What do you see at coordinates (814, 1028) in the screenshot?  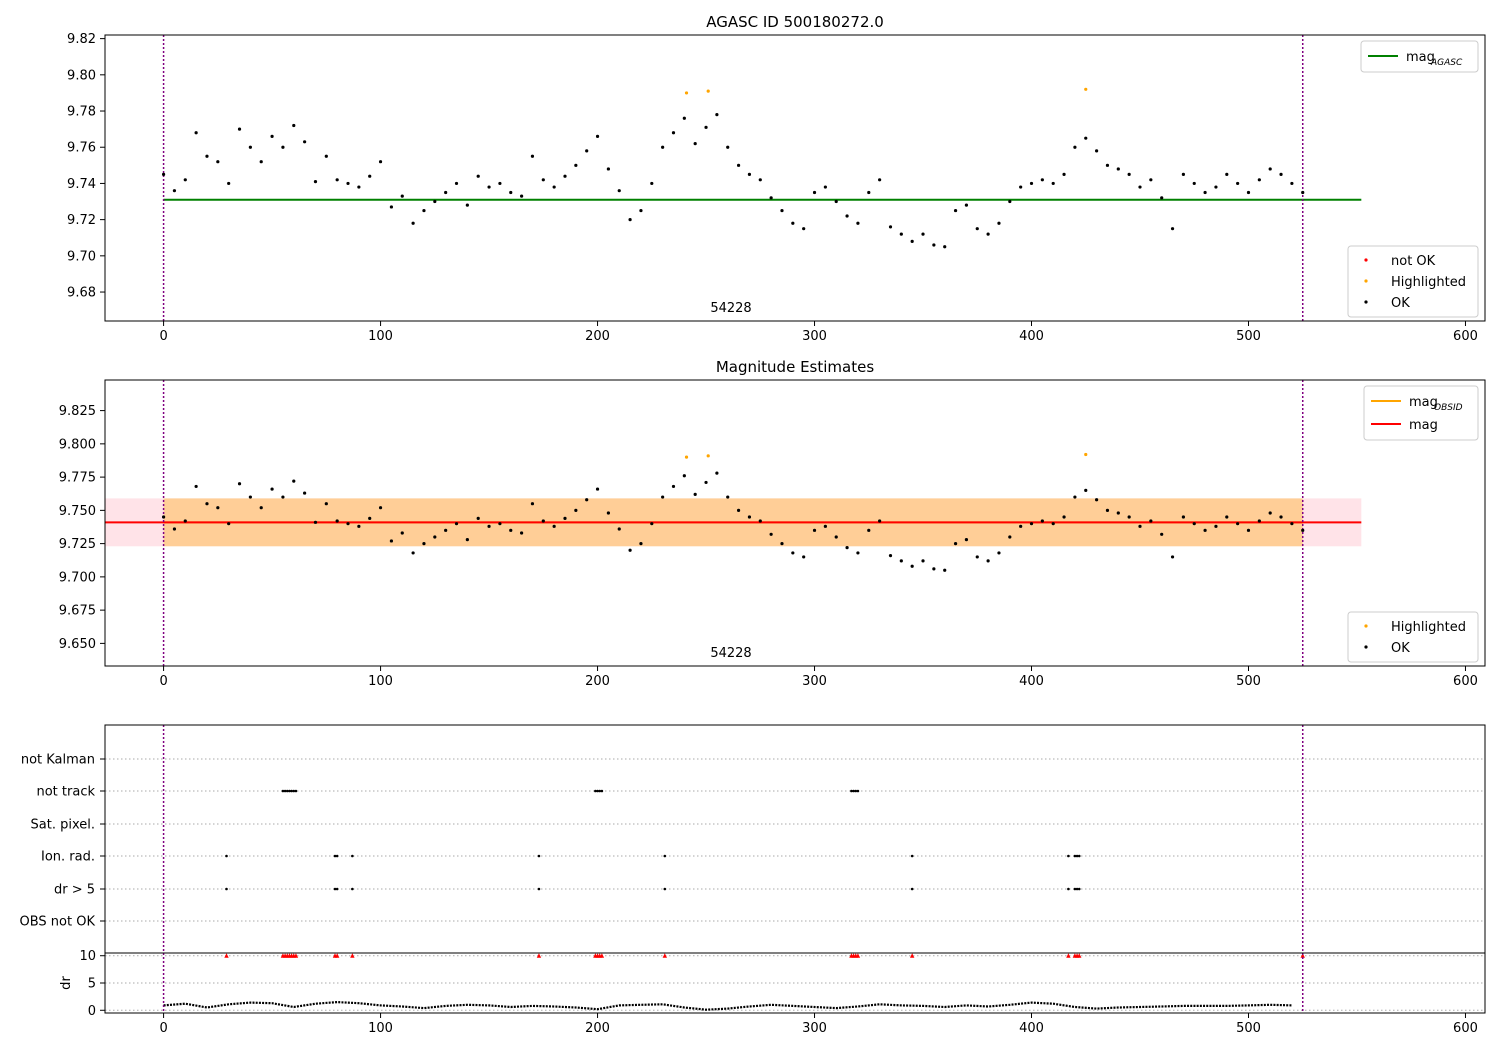 I see `panel3-xtick-label: 300` at bounding box center [814, 1028].